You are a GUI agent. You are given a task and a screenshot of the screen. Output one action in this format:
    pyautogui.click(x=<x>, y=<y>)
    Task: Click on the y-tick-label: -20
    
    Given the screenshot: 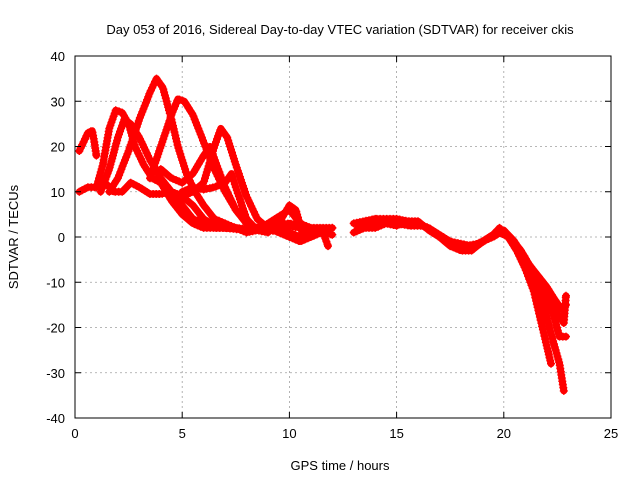 What is the action you would take?
    pyautogui.click(x=55, y=328)
    